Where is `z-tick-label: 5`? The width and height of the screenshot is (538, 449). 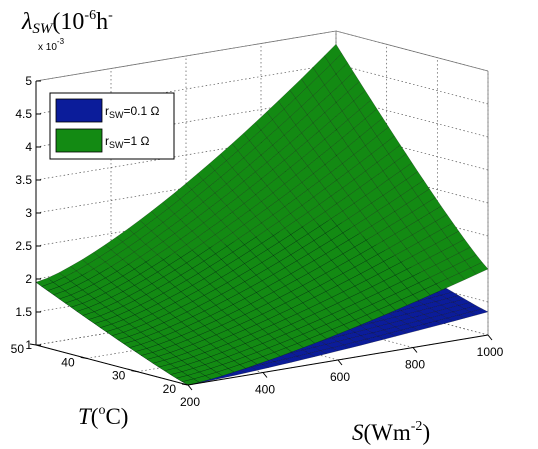 z-tick-label: 5 is located at coordinates (28, 81).